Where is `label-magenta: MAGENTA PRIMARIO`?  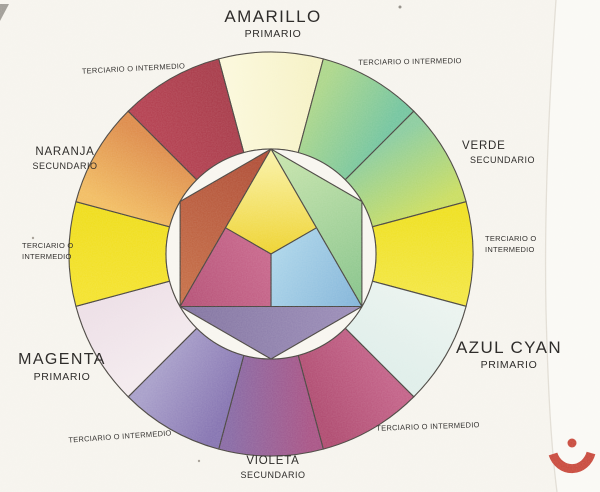 label-magenta: MAGENTA PRIMARIO is located at coordinates (65, 367).